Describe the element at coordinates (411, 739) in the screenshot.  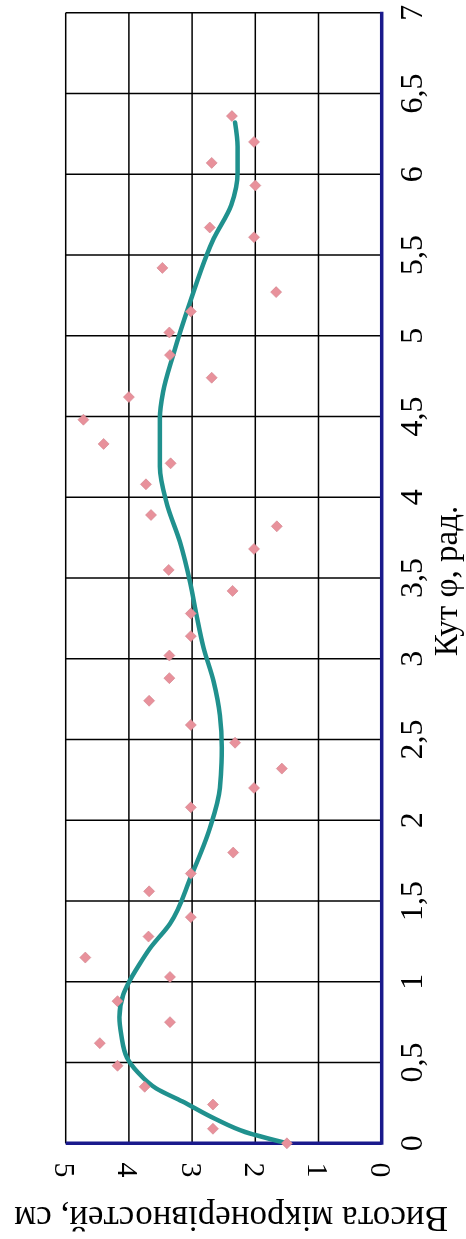
I see `y-tick-label: 2,5` at that location.